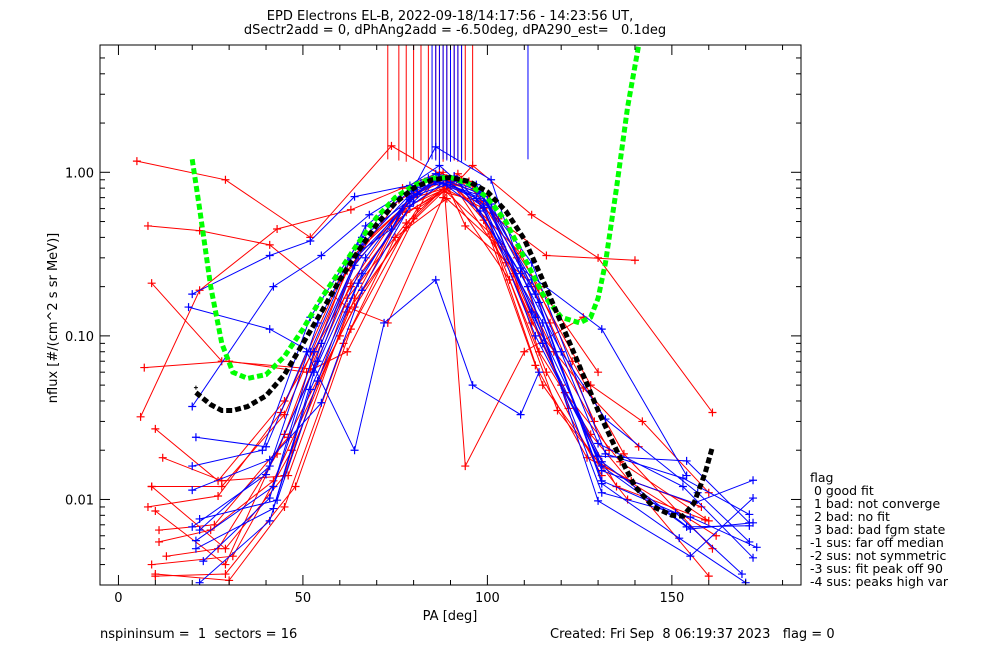  Describe the element at coordinates (199, 634) in the screenshot. I see `footer-spin-info: nspininsum = 1 sectors = 16` at that location.